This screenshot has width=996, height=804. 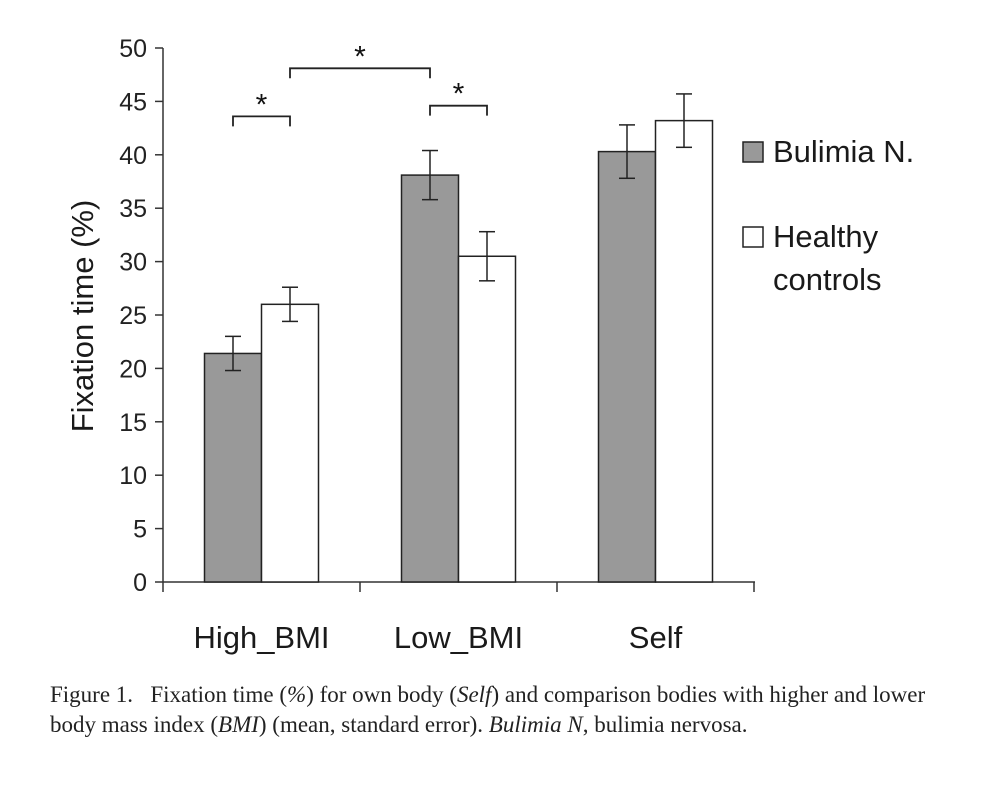 What do you see at coordinates (458, 637) in the screenshot?
I see `x-tick-label: Low_BMI` at bounding box center [458, 637].